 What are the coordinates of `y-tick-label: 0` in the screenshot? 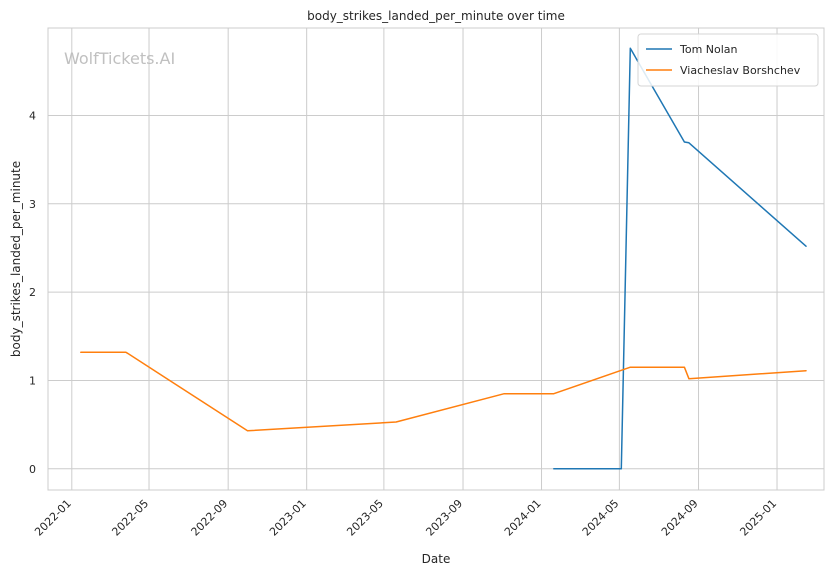 It's located at (32, 469).